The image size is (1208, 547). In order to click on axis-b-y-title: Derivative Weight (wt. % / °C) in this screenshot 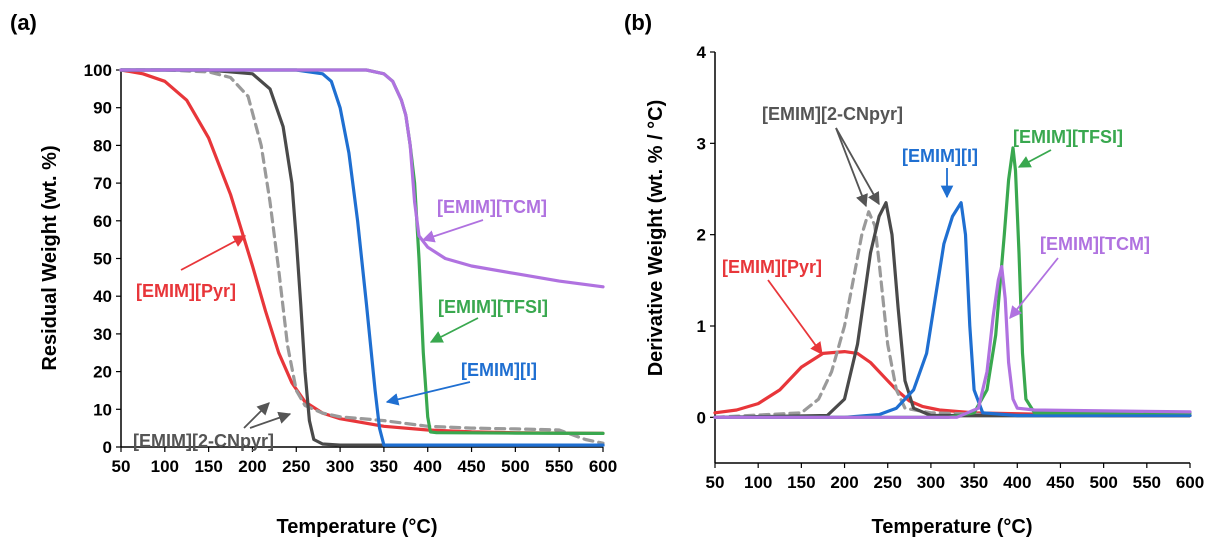, I will do `click(656, 238)`.